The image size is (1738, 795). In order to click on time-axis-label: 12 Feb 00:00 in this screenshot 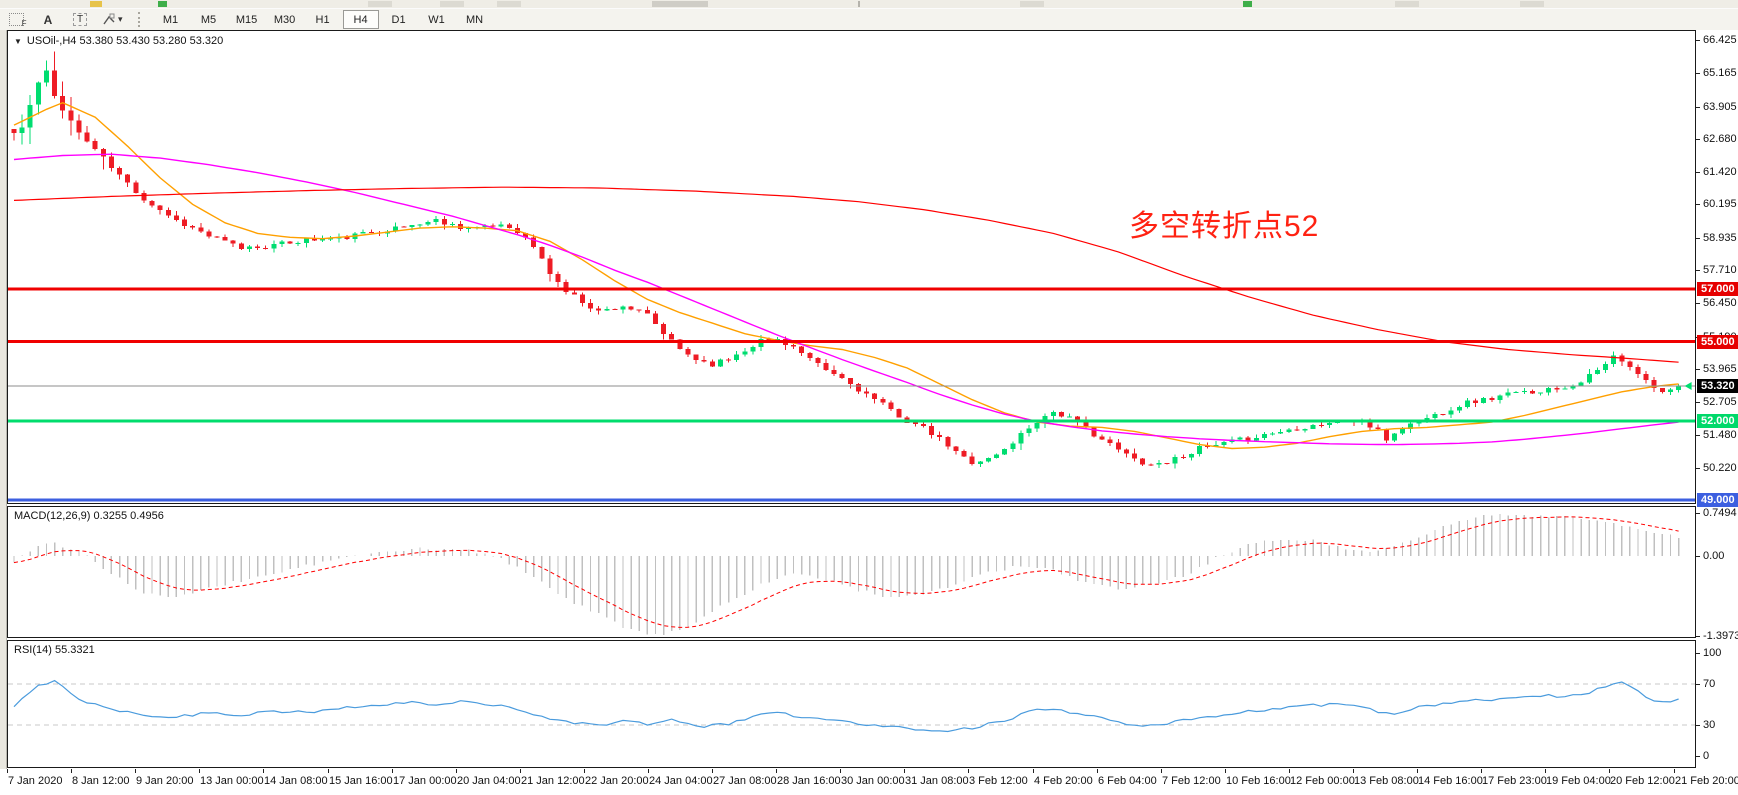, I will do `click(1322, 781)`.